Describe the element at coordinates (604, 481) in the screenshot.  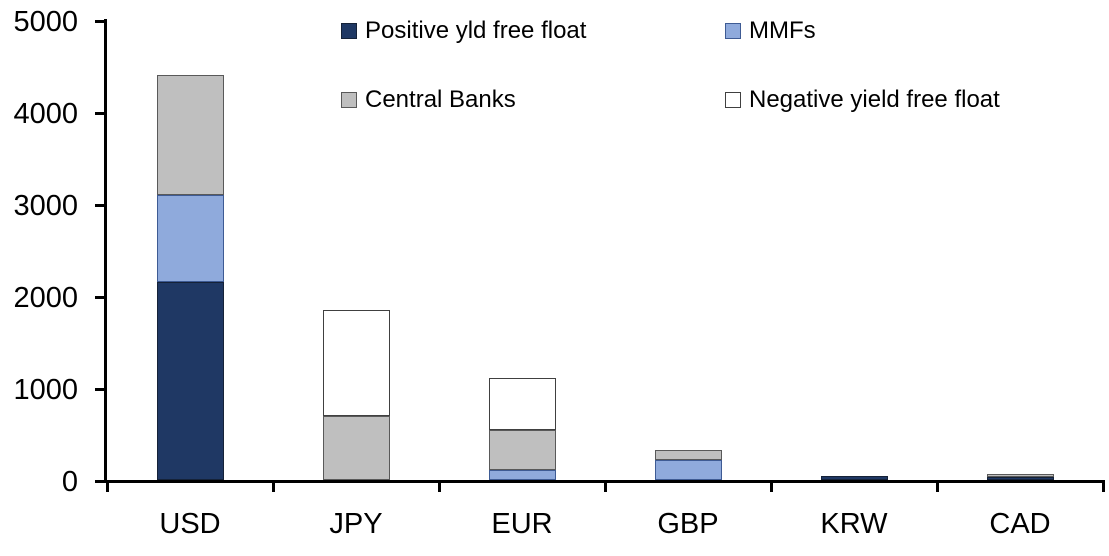
I see `x-axis-line` at that location.